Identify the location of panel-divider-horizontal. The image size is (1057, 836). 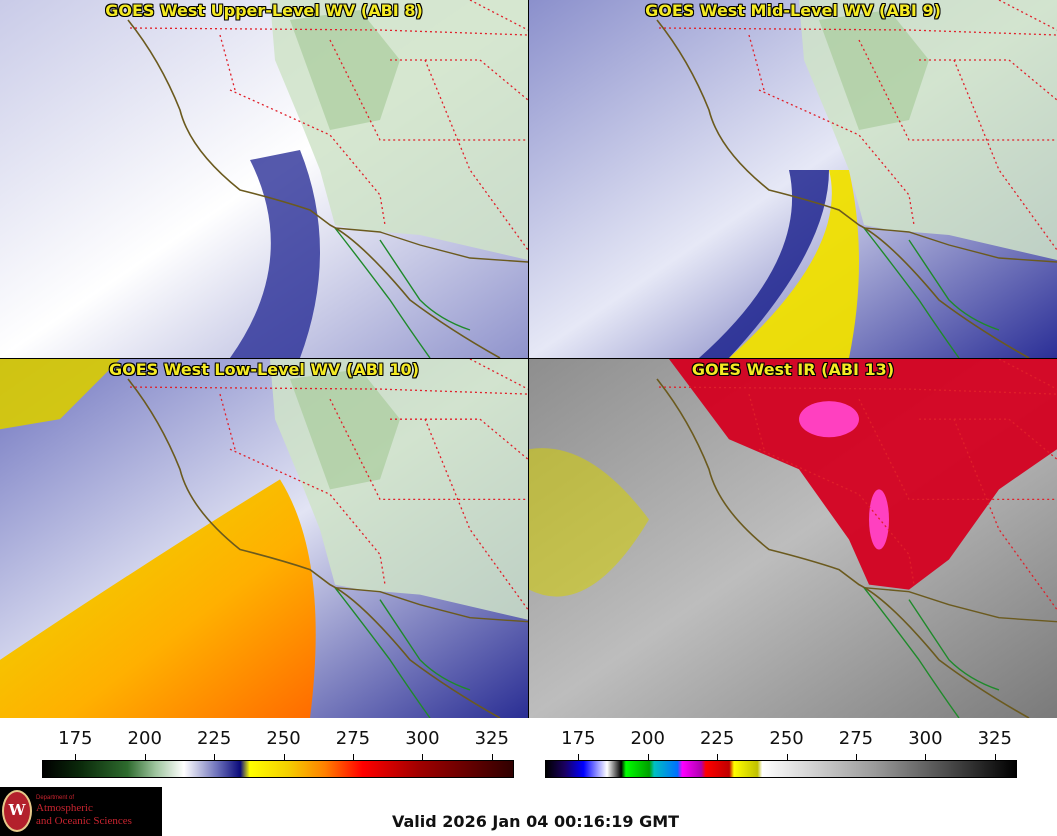
(528, 358).